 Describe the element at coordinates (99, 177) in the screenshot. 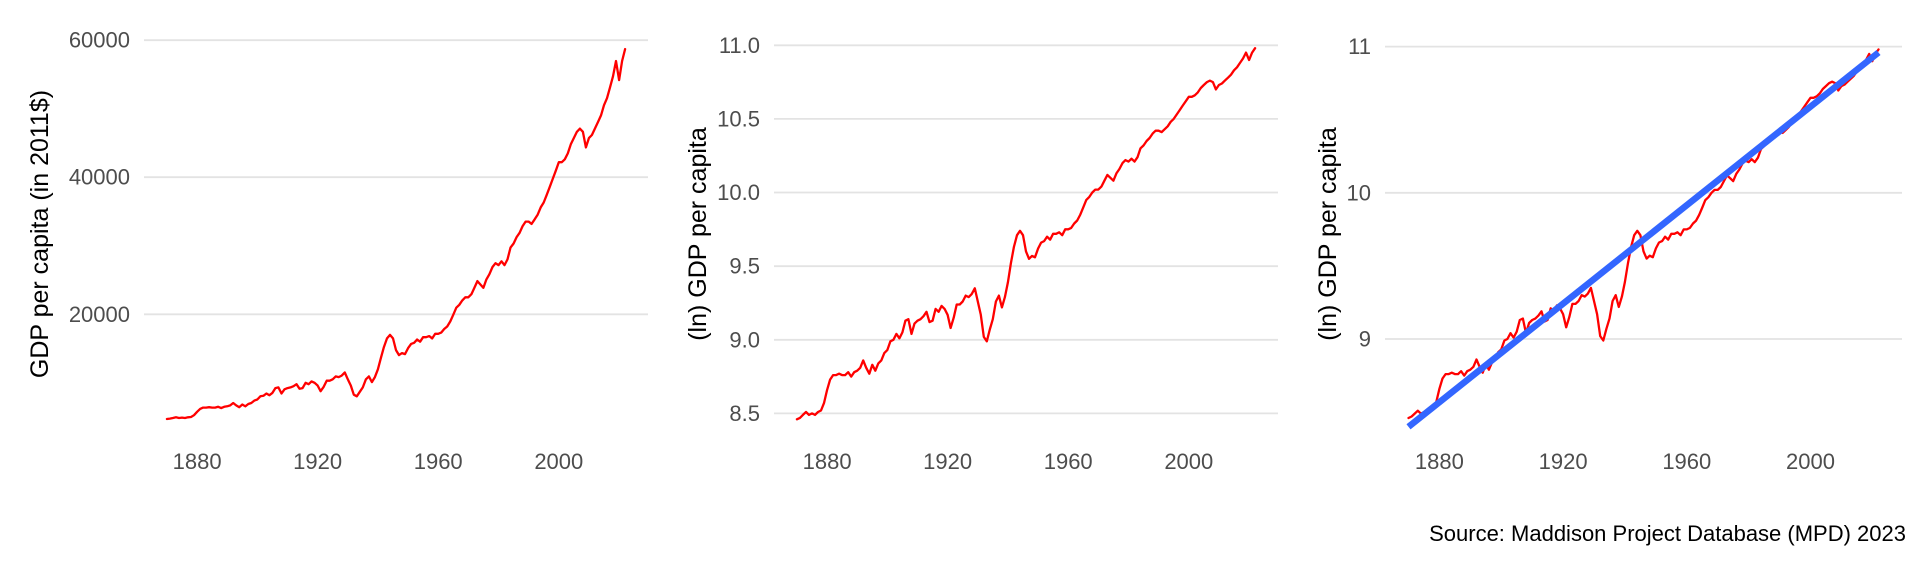

I see `y-tick-label: 40000` at that location.